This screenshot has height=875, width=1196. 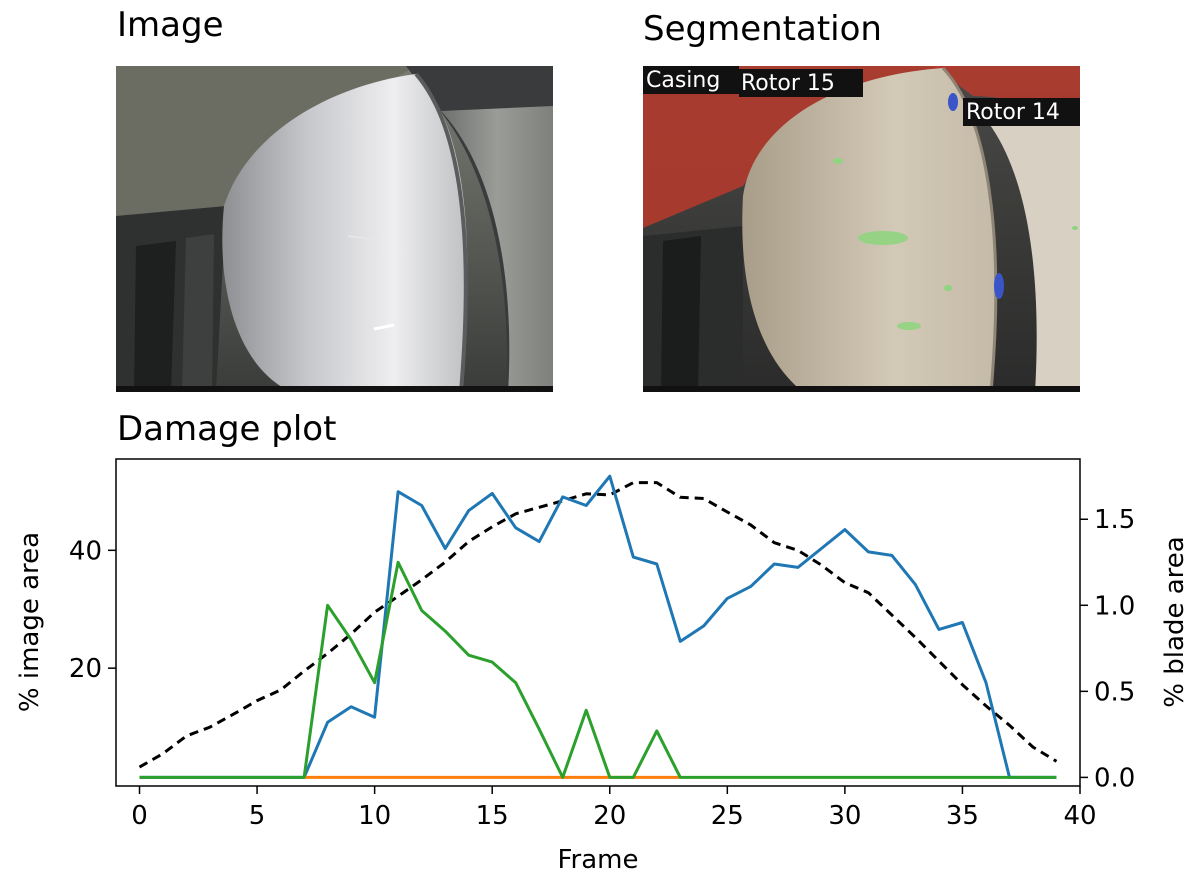 I want to click on right-y-tick-label: 1.5, so click(x=1114, y=520).